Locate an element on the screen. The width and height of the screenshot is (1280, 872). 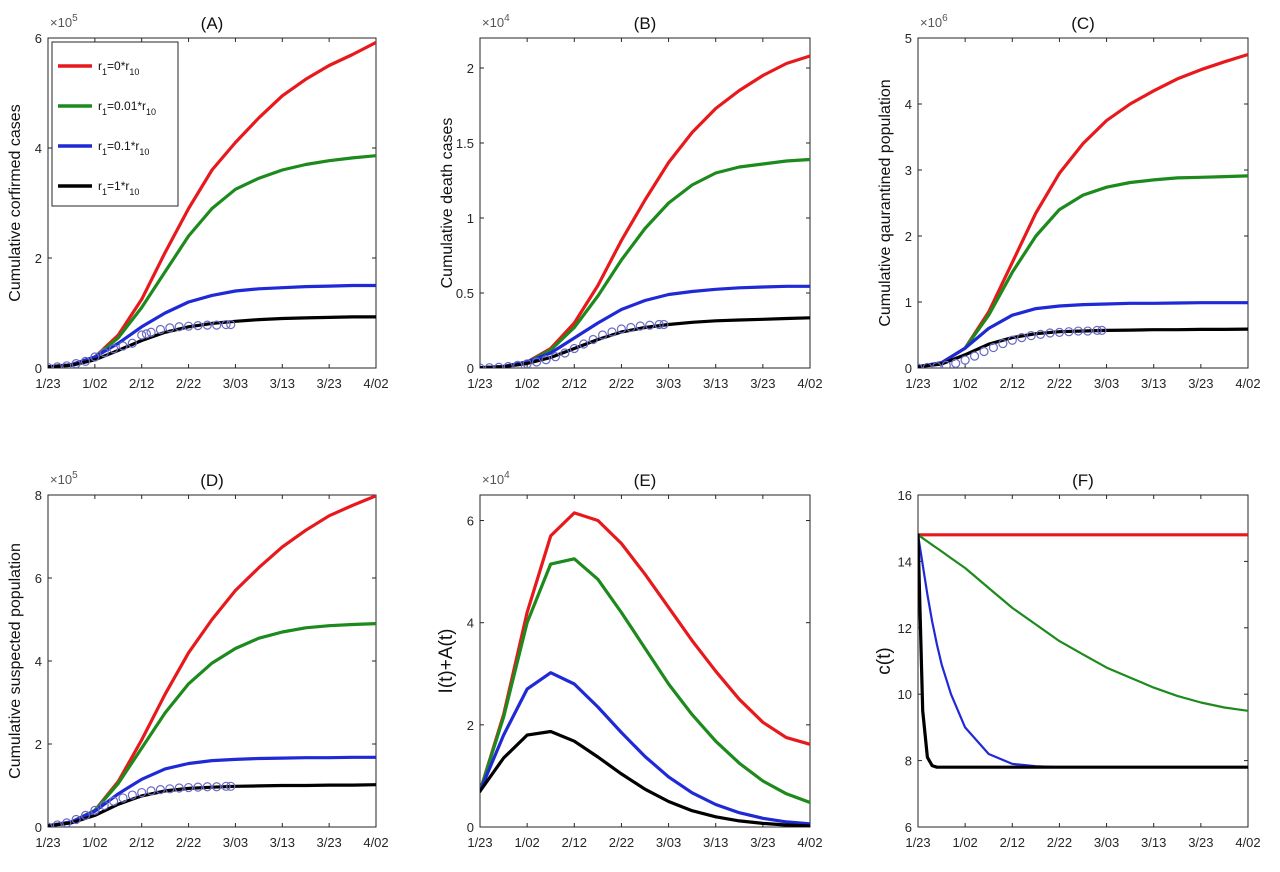
y-exponent-label: ×10⁴ is located at coordinates (496, 478).